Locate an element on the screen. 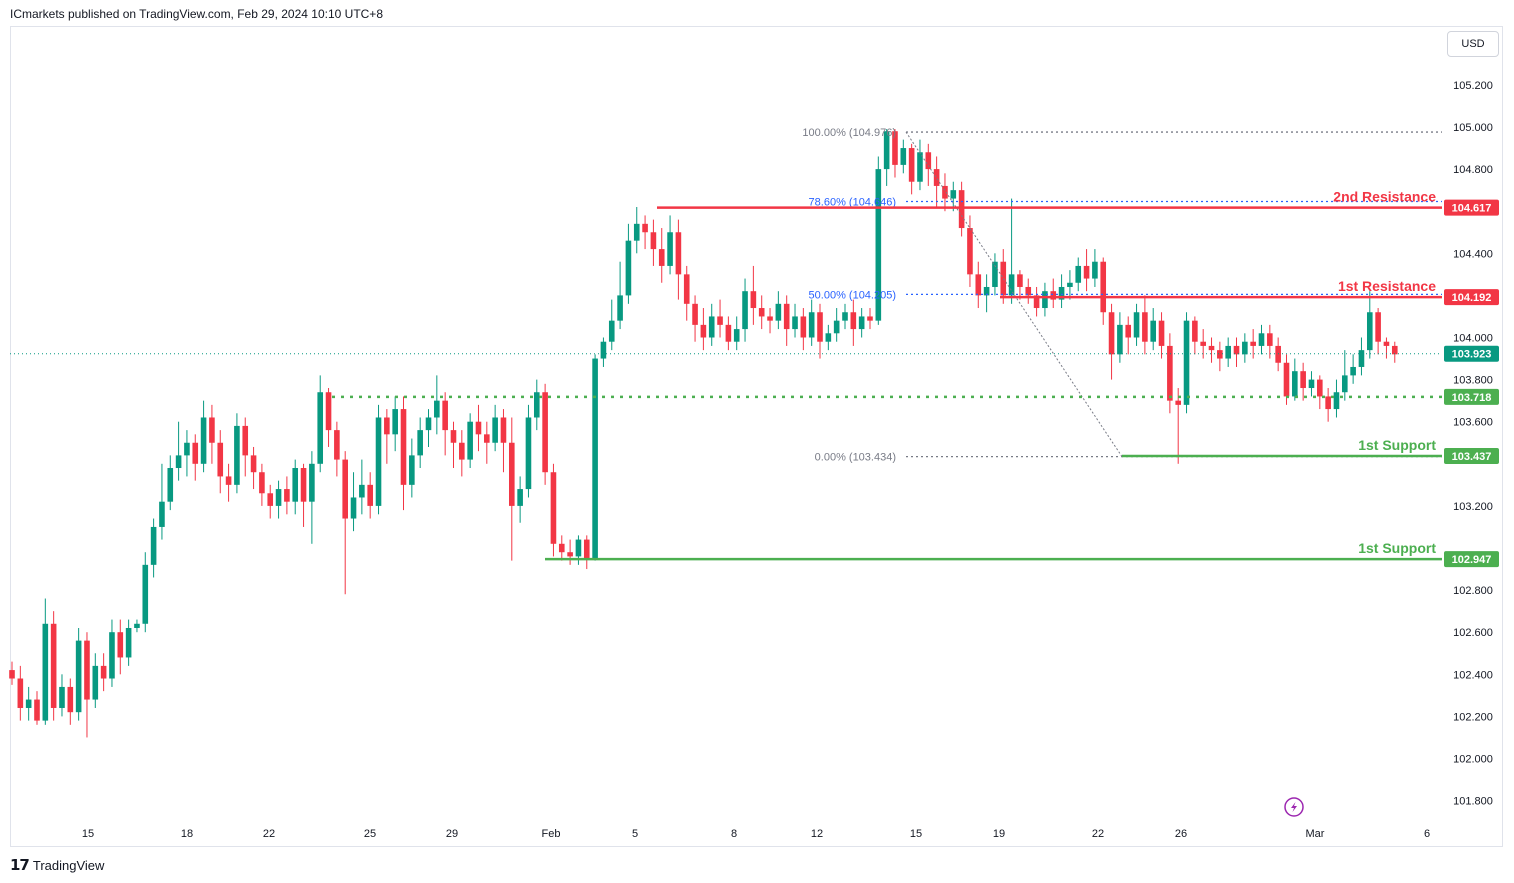  flash-icon is located at coordinates (1294, 807).